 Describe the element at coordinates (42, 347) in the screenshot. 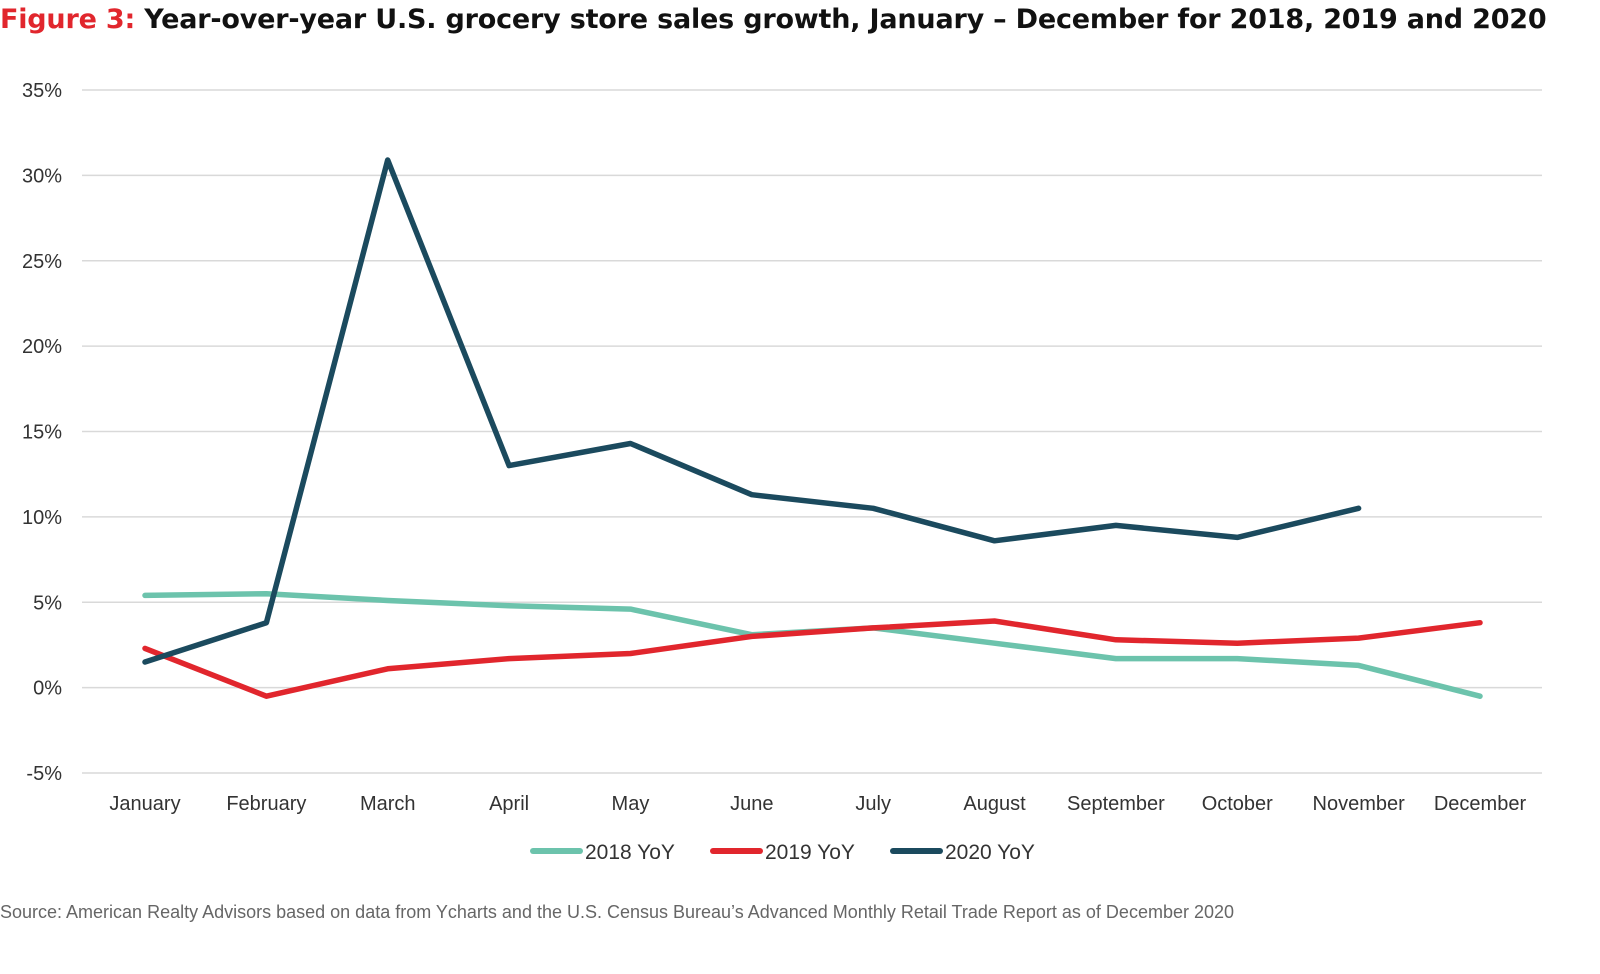

I see `y-tick-label: 20%` at that location.